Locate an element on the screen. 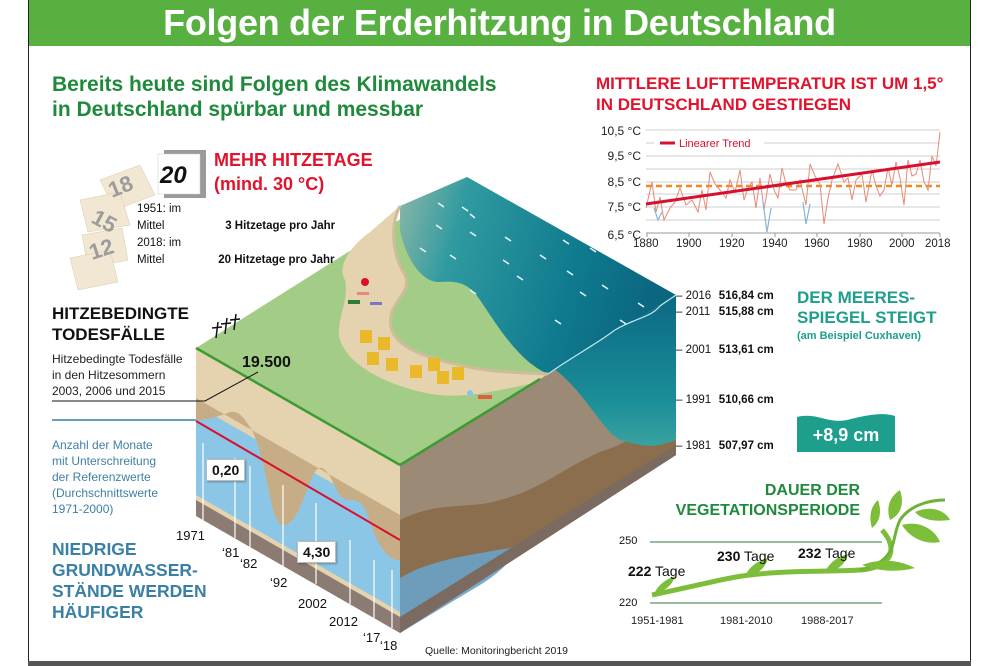 This screenshot has height=666, width=1000. temp-xtick-1960: 1960 is located at coordinates (817, 244).